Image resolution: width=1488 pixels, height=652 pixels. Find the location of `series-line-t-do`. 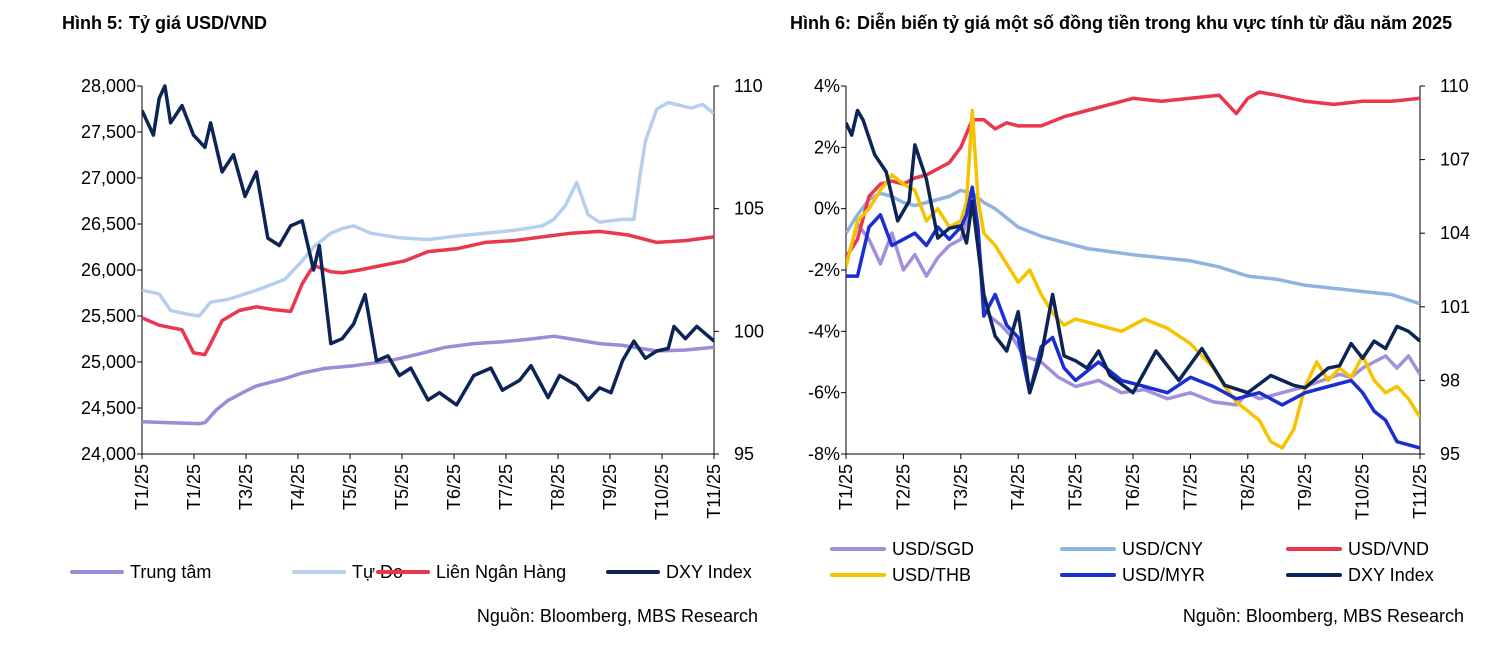

series-line-t-do is located at coordinates (428, 209).